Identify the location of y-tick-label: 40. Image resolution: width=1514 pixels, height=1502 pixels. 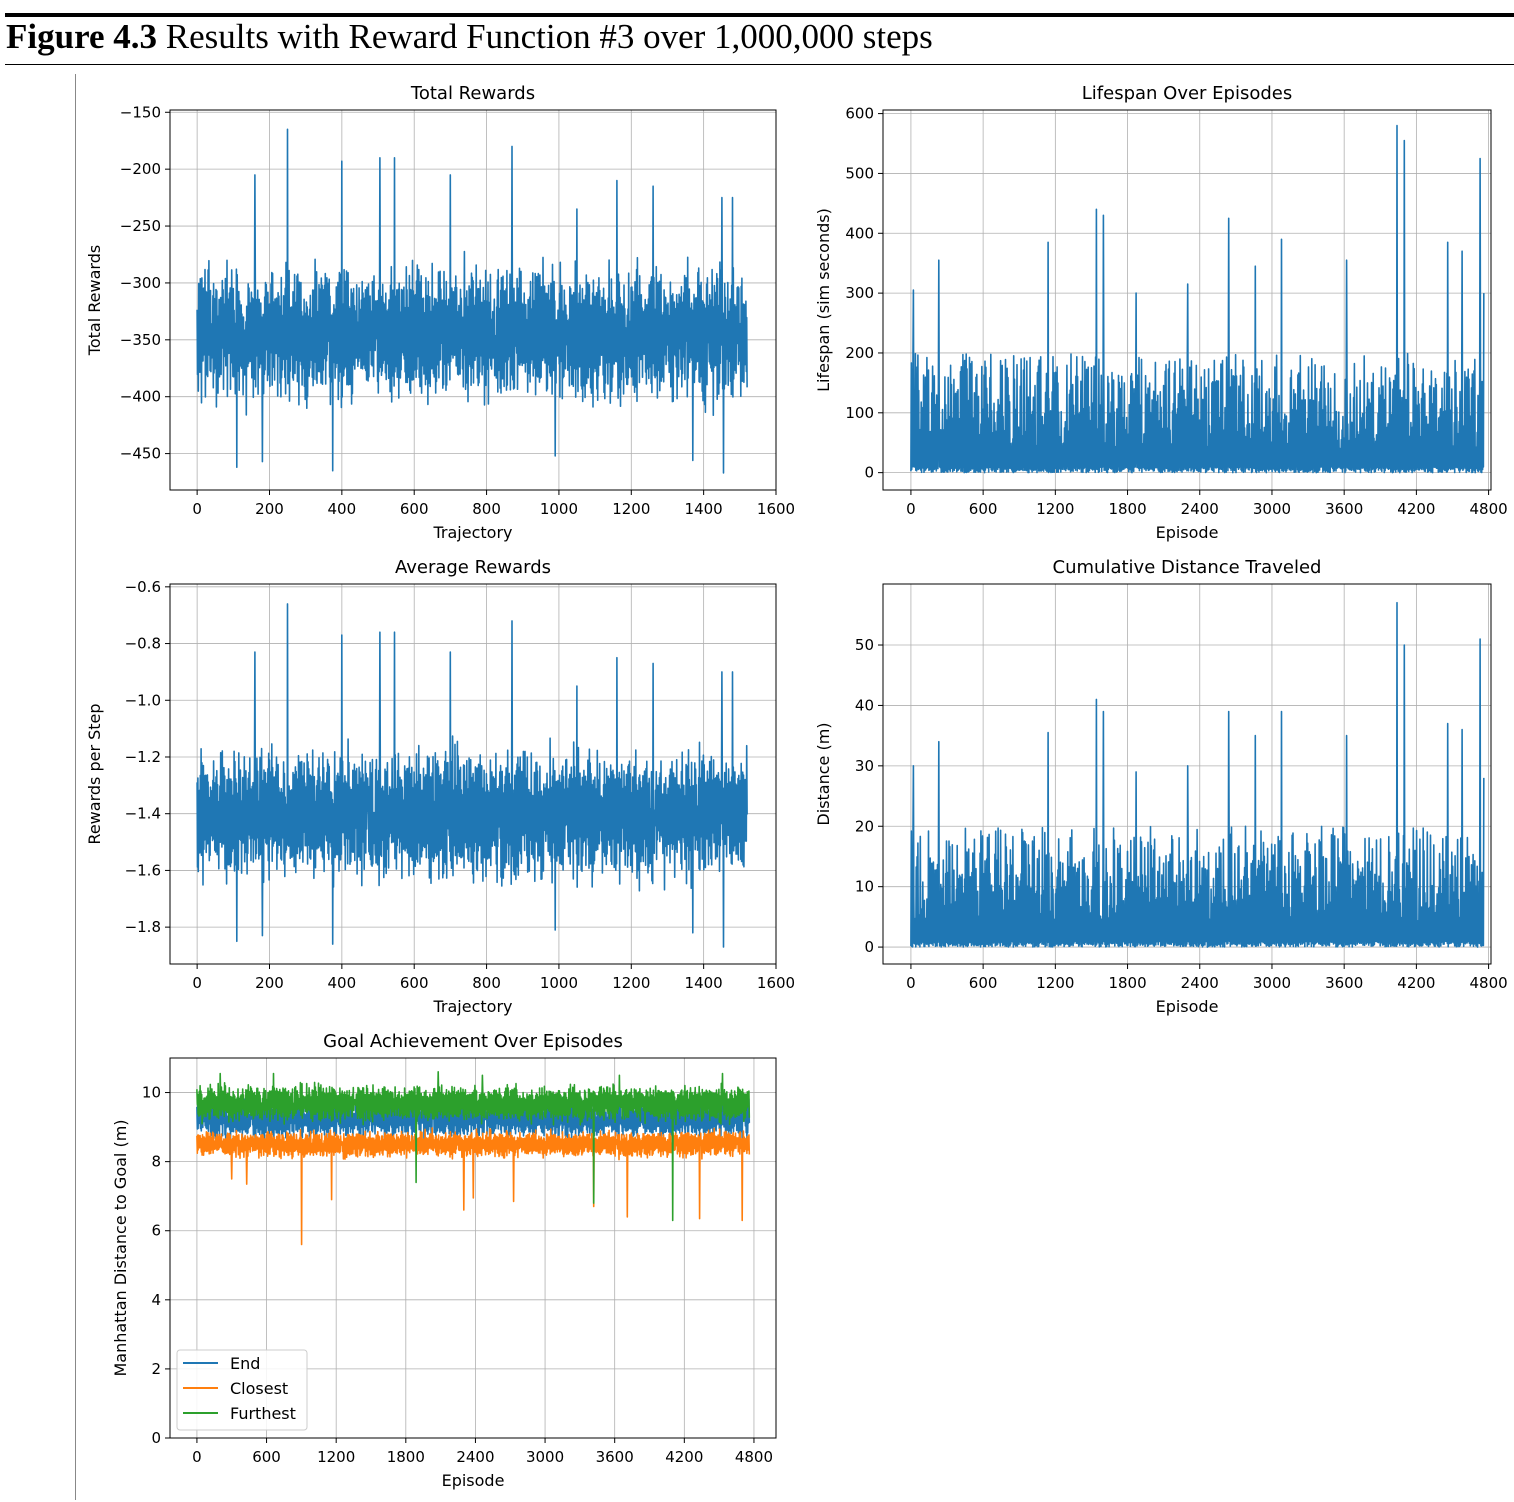
(864, 705).